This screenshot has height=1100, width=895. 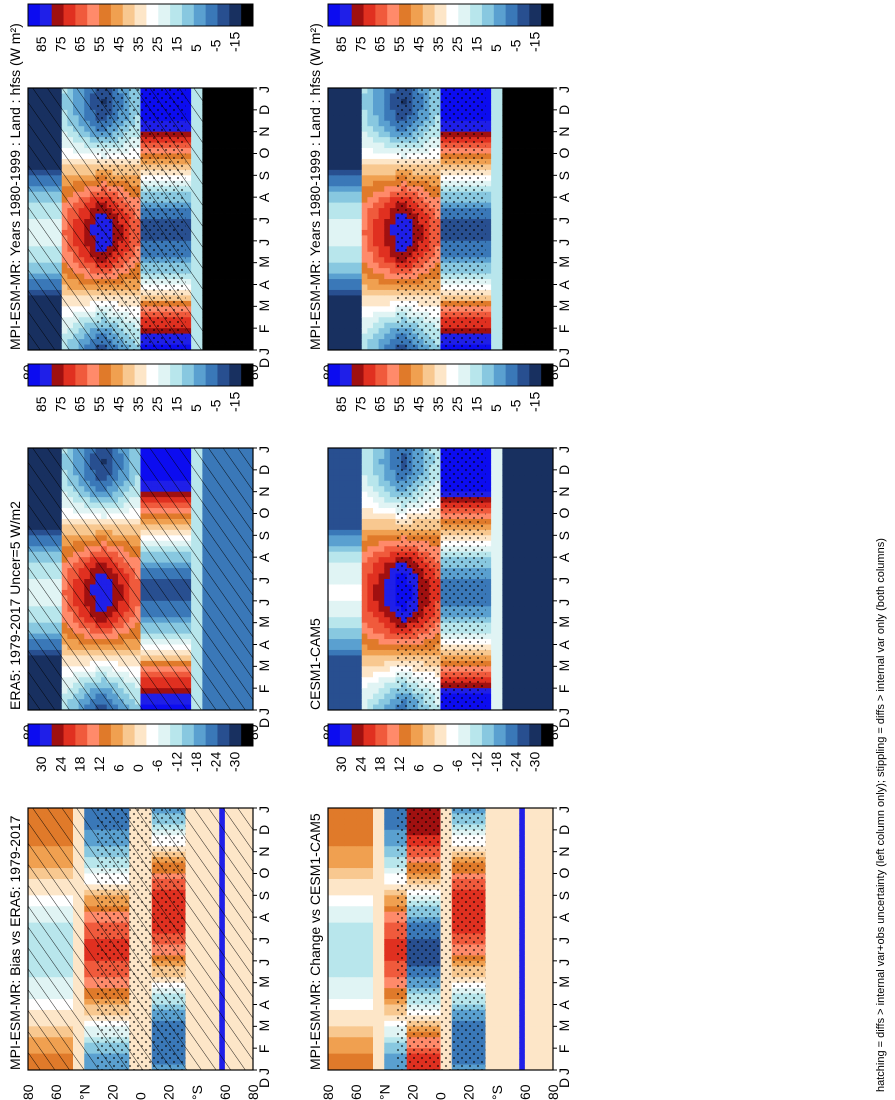 I want to click on colorbar-label: -15, so click(x=235, y=42).